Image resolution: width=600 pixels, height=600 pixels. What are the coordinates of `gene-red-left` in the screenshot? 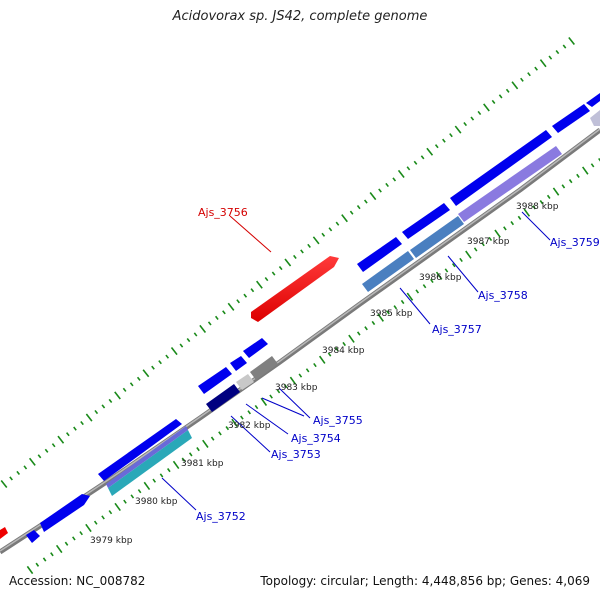 It's located at (4, 533).